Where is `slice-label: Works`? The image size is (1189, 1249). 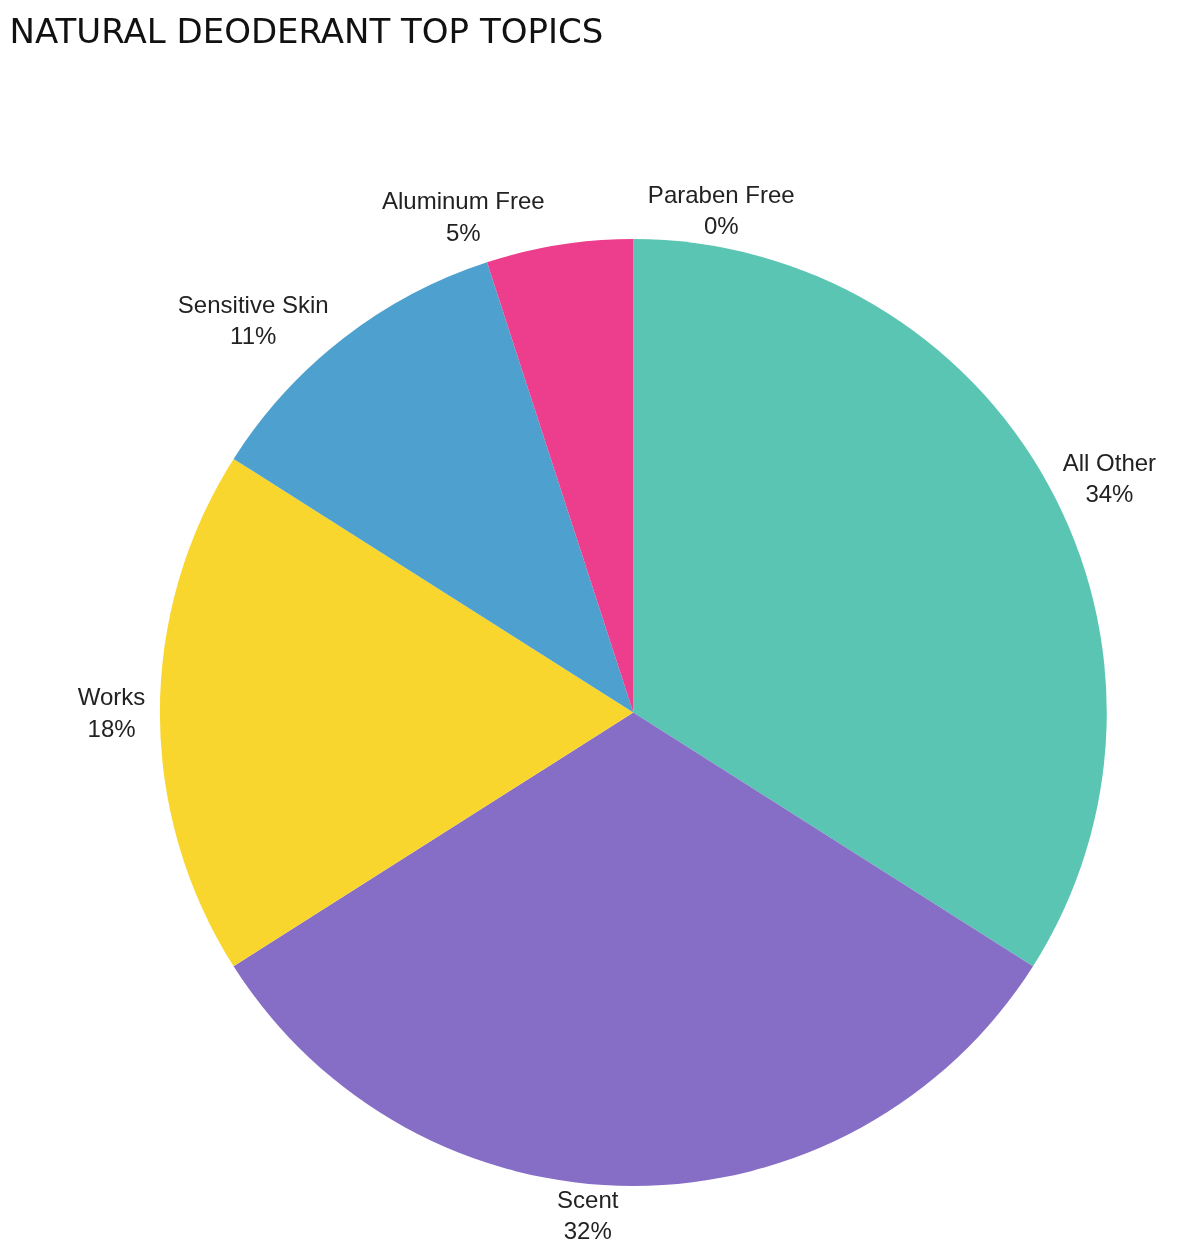
slice-label: Works is located at coordinates (111, 697).